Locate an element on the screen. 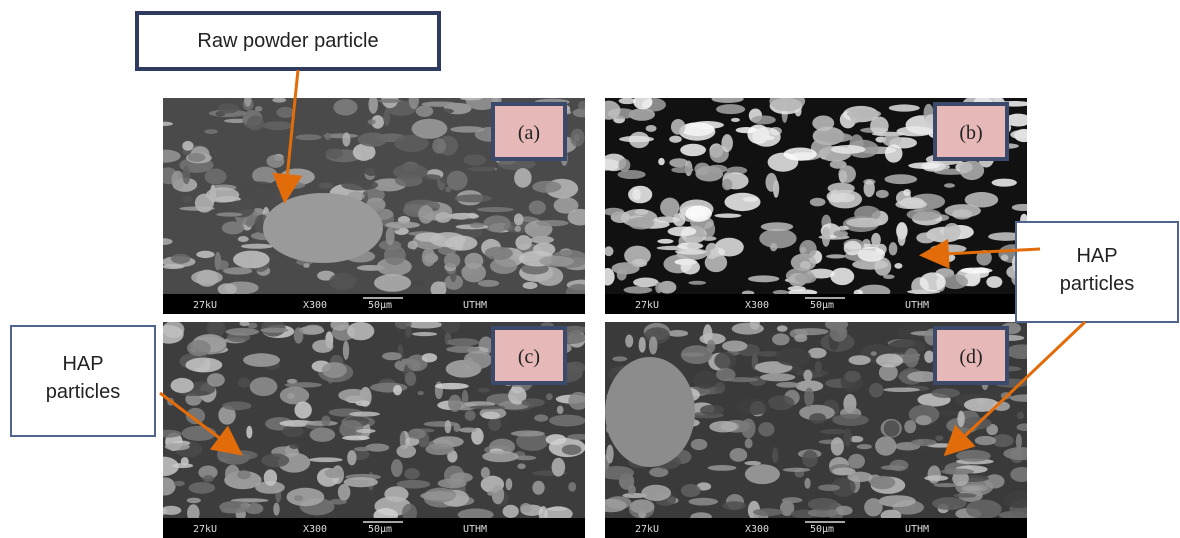 The width and height of the screenshot is (1180, 538). arrow is located at coordinates (1015, 388).